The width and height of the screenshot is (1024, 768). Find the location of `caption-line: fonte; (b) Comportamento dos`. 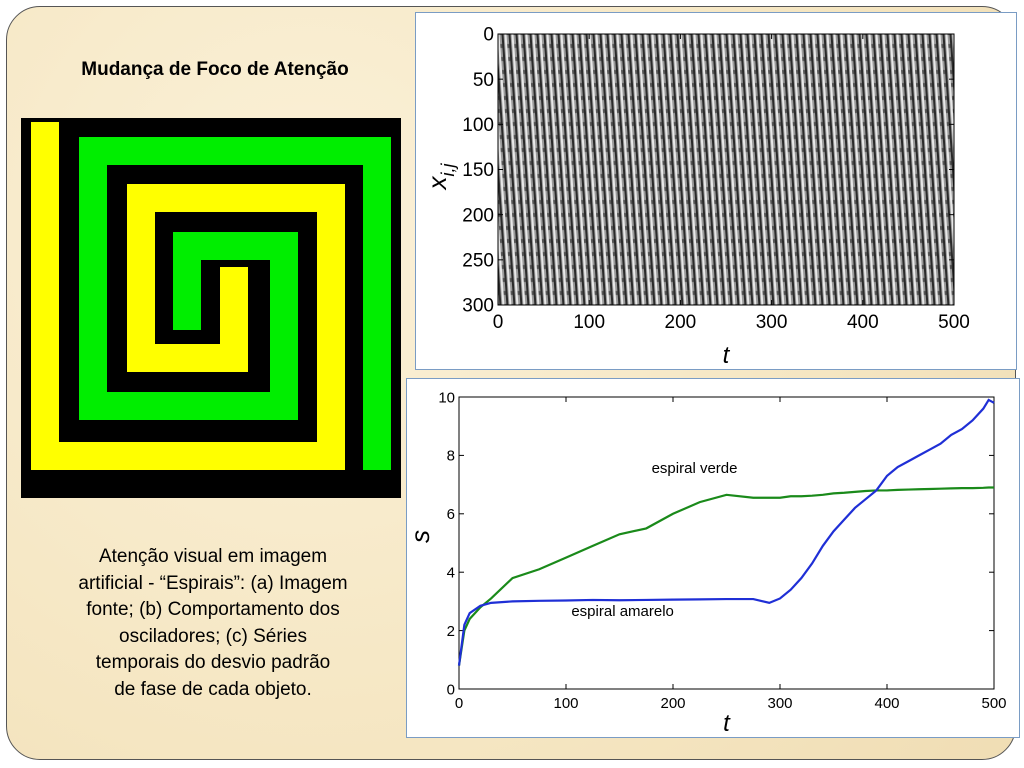

caption-line: fonte; (b) Comportamento dos is located at coordinates (213, 609).